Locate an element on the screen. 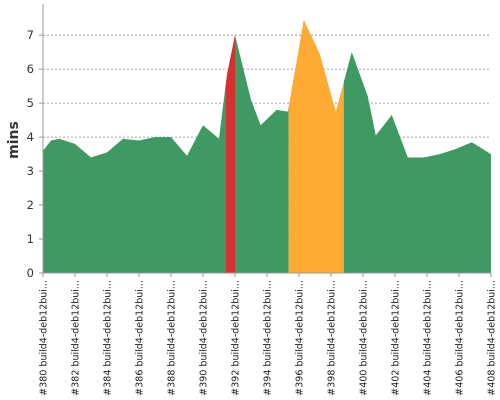 The height and width of the screenshot is (400, 500). y-tick-label-6: 6 is located at coordinates (30, 69).